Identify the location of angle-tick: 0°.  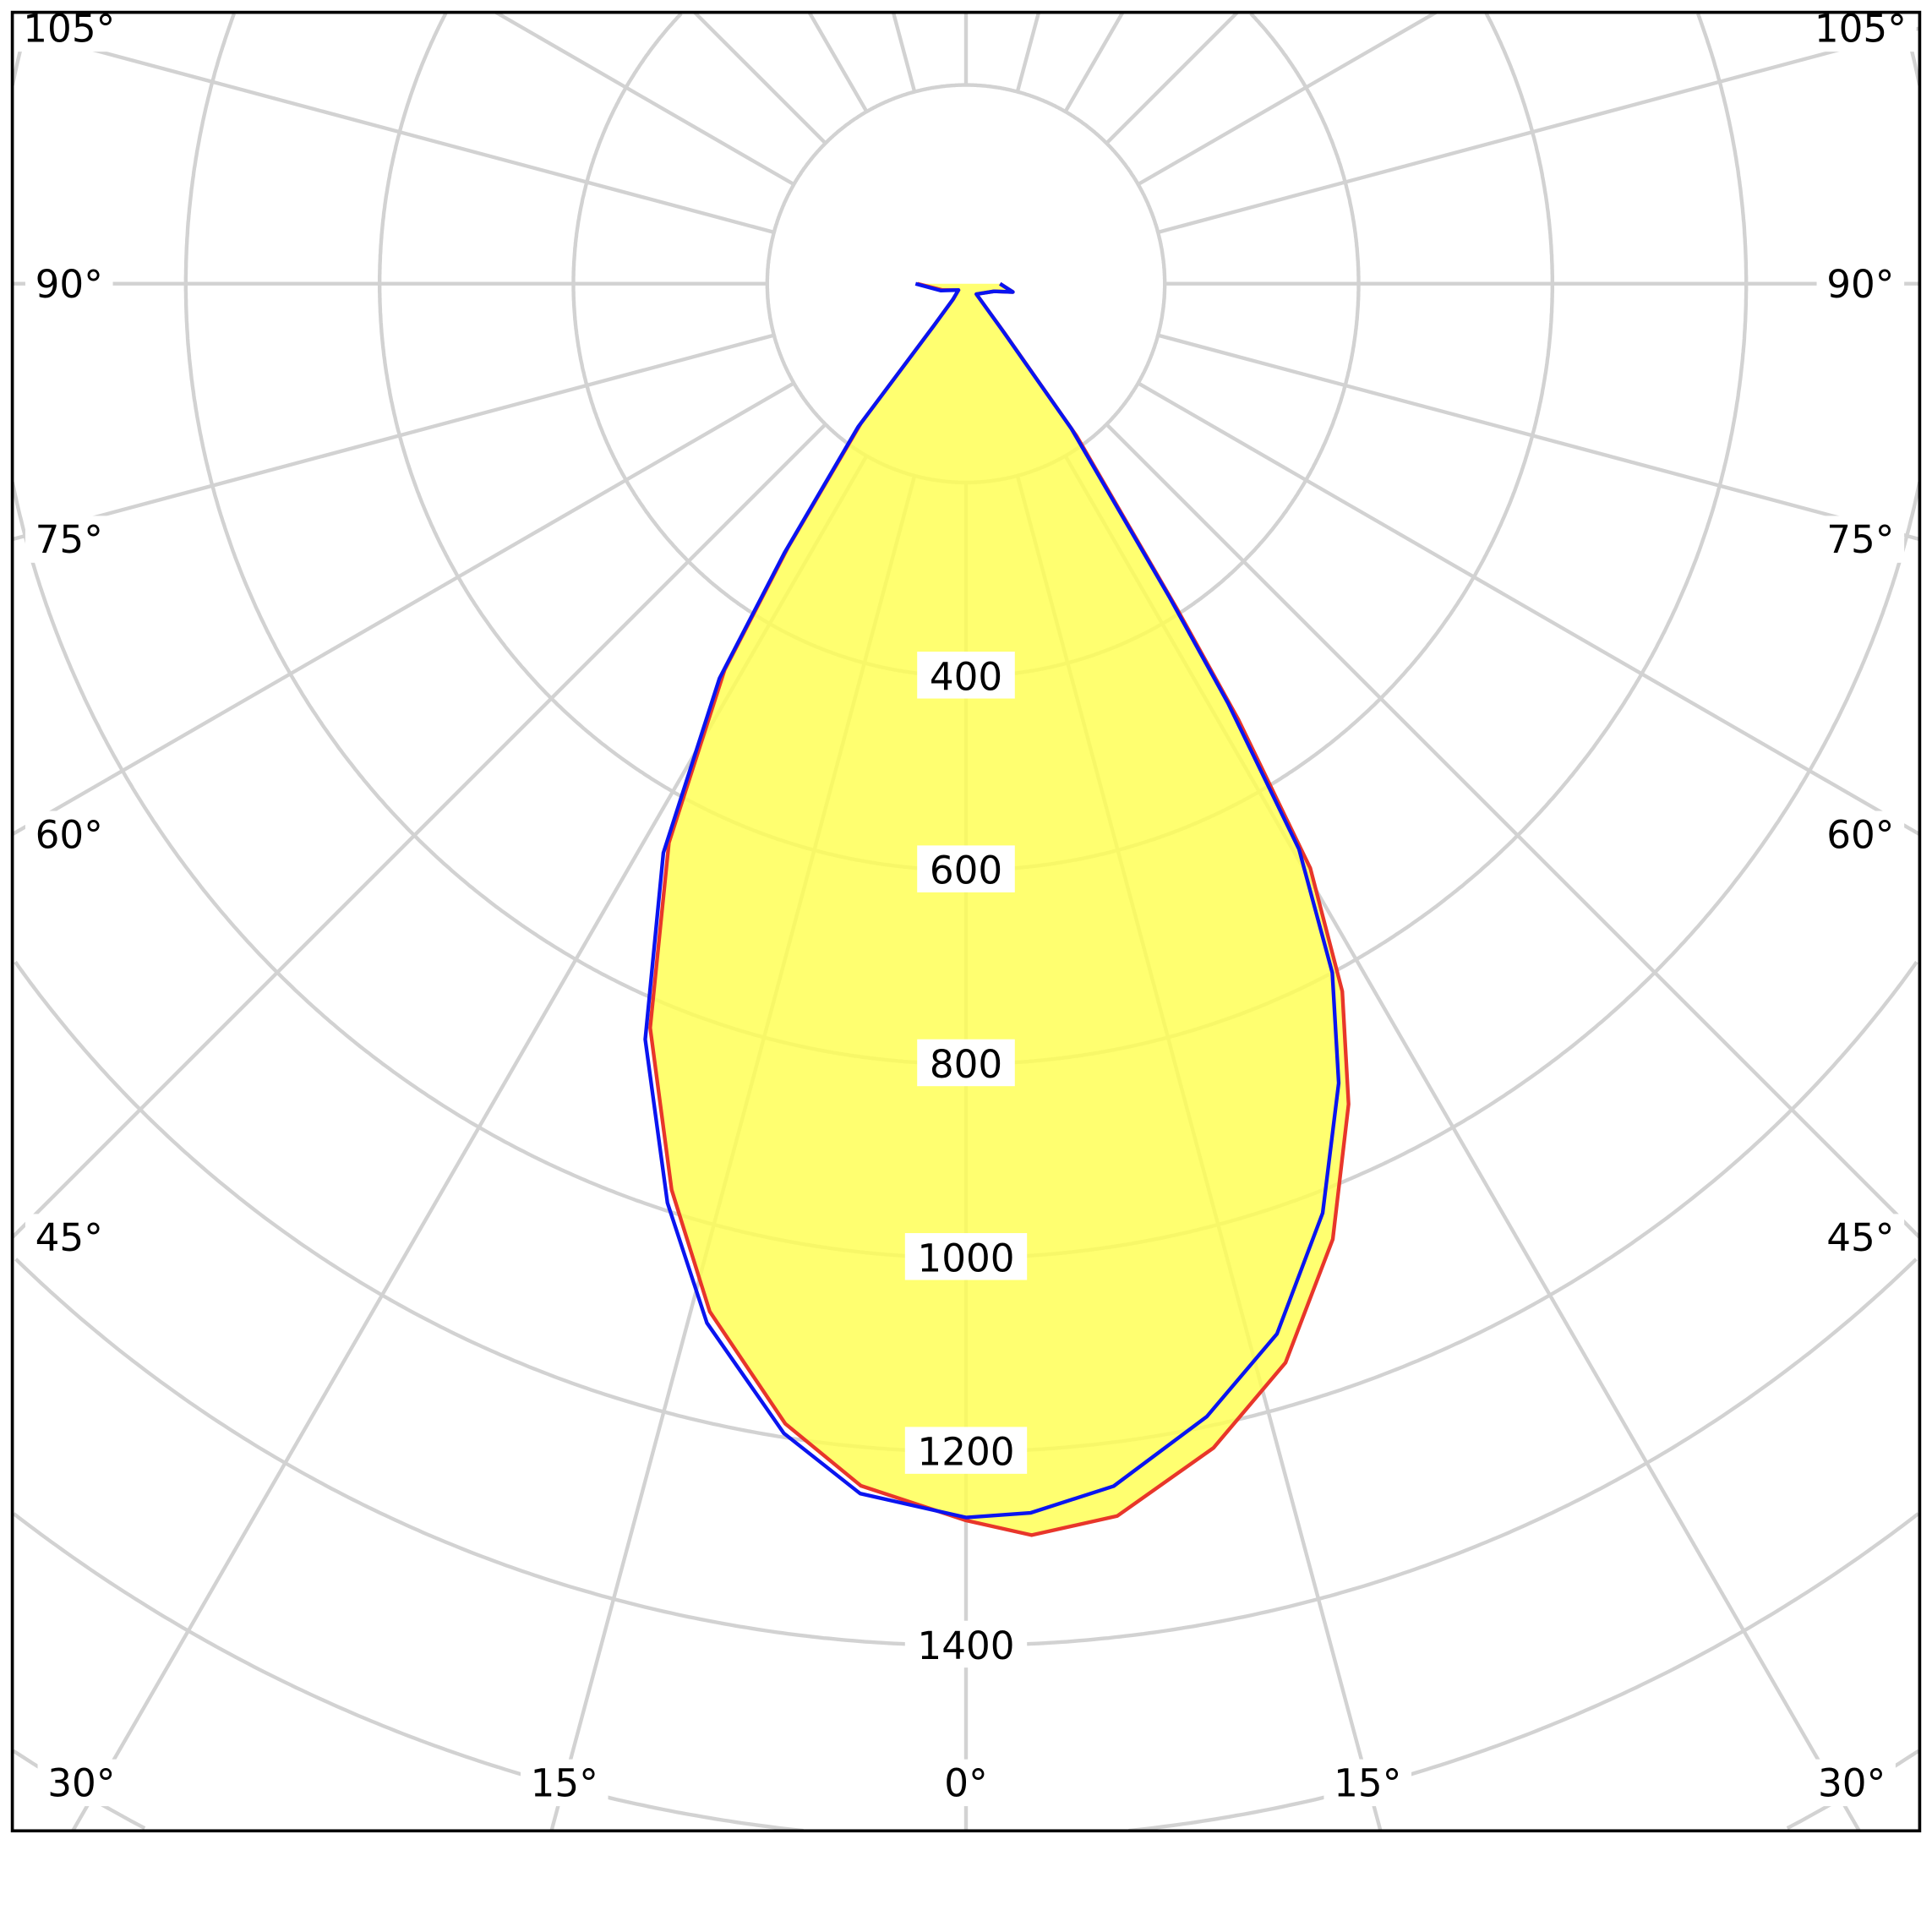
(966, 1783).